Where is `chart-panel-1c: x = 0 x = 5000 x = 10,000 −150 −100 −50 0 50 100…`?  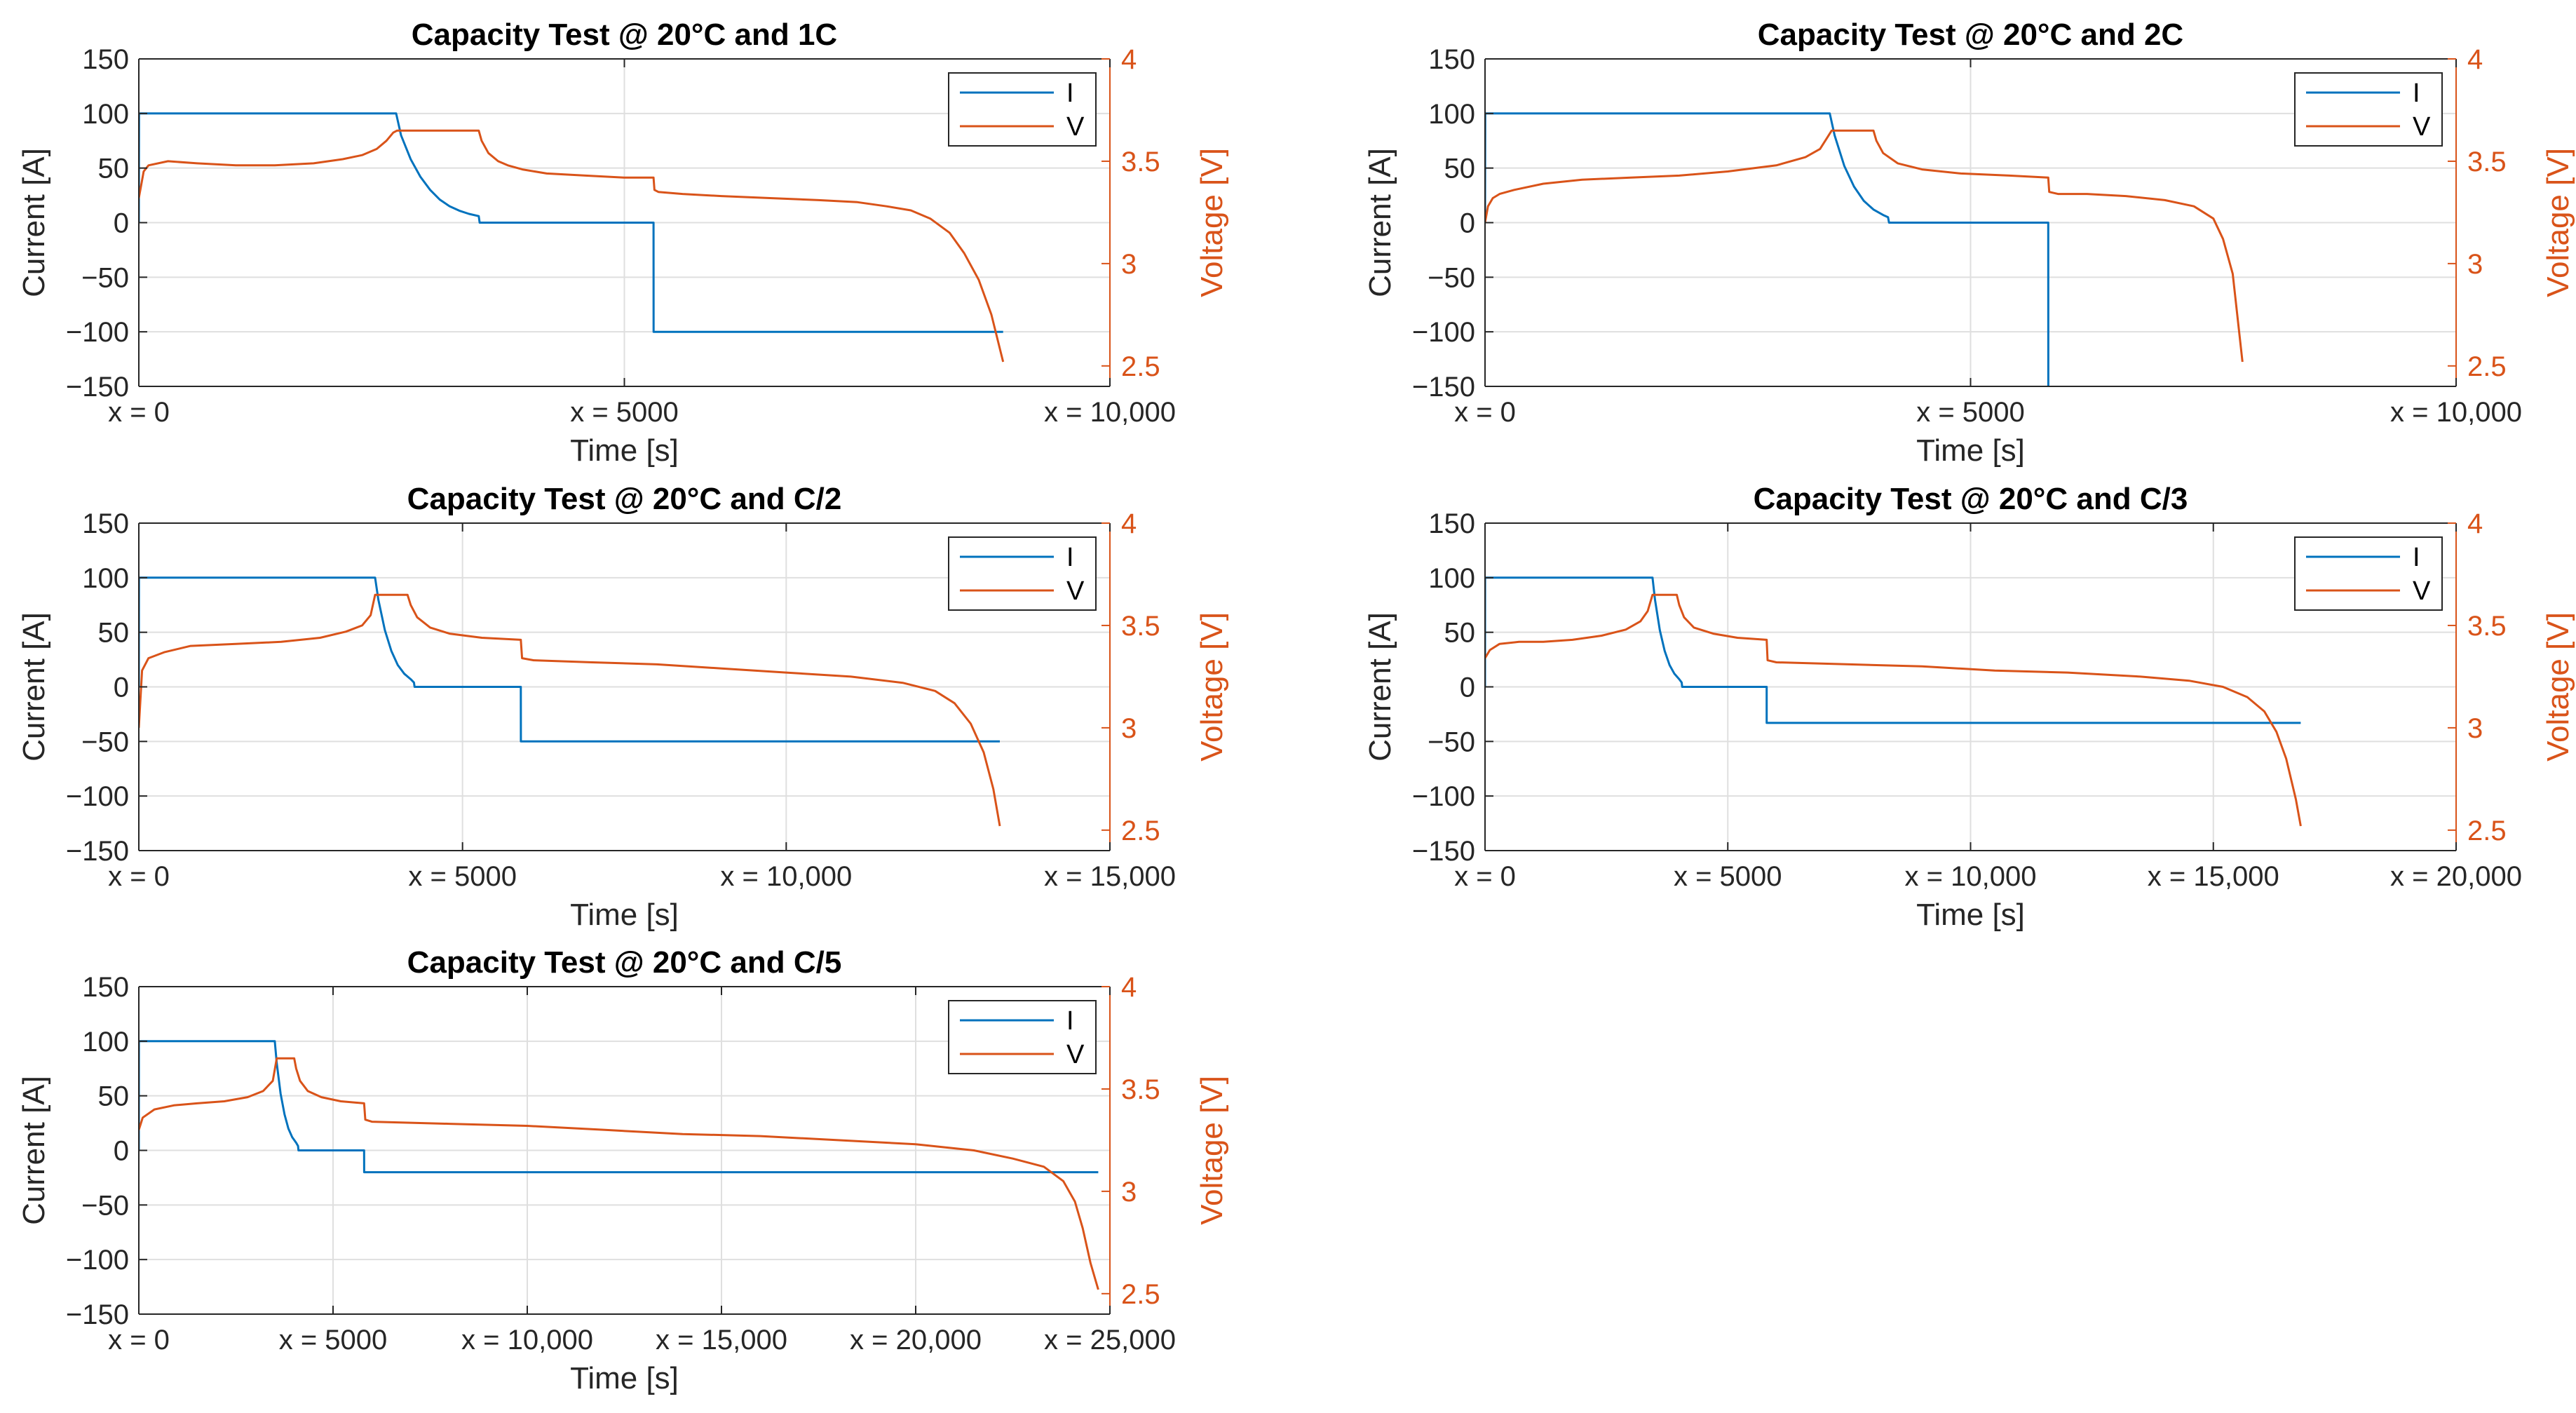
chart-panel-1c: x = 0 x = 5000 x = 10,000 −150 −100 −50 0 50 100… is located at coordinates (623, 243).